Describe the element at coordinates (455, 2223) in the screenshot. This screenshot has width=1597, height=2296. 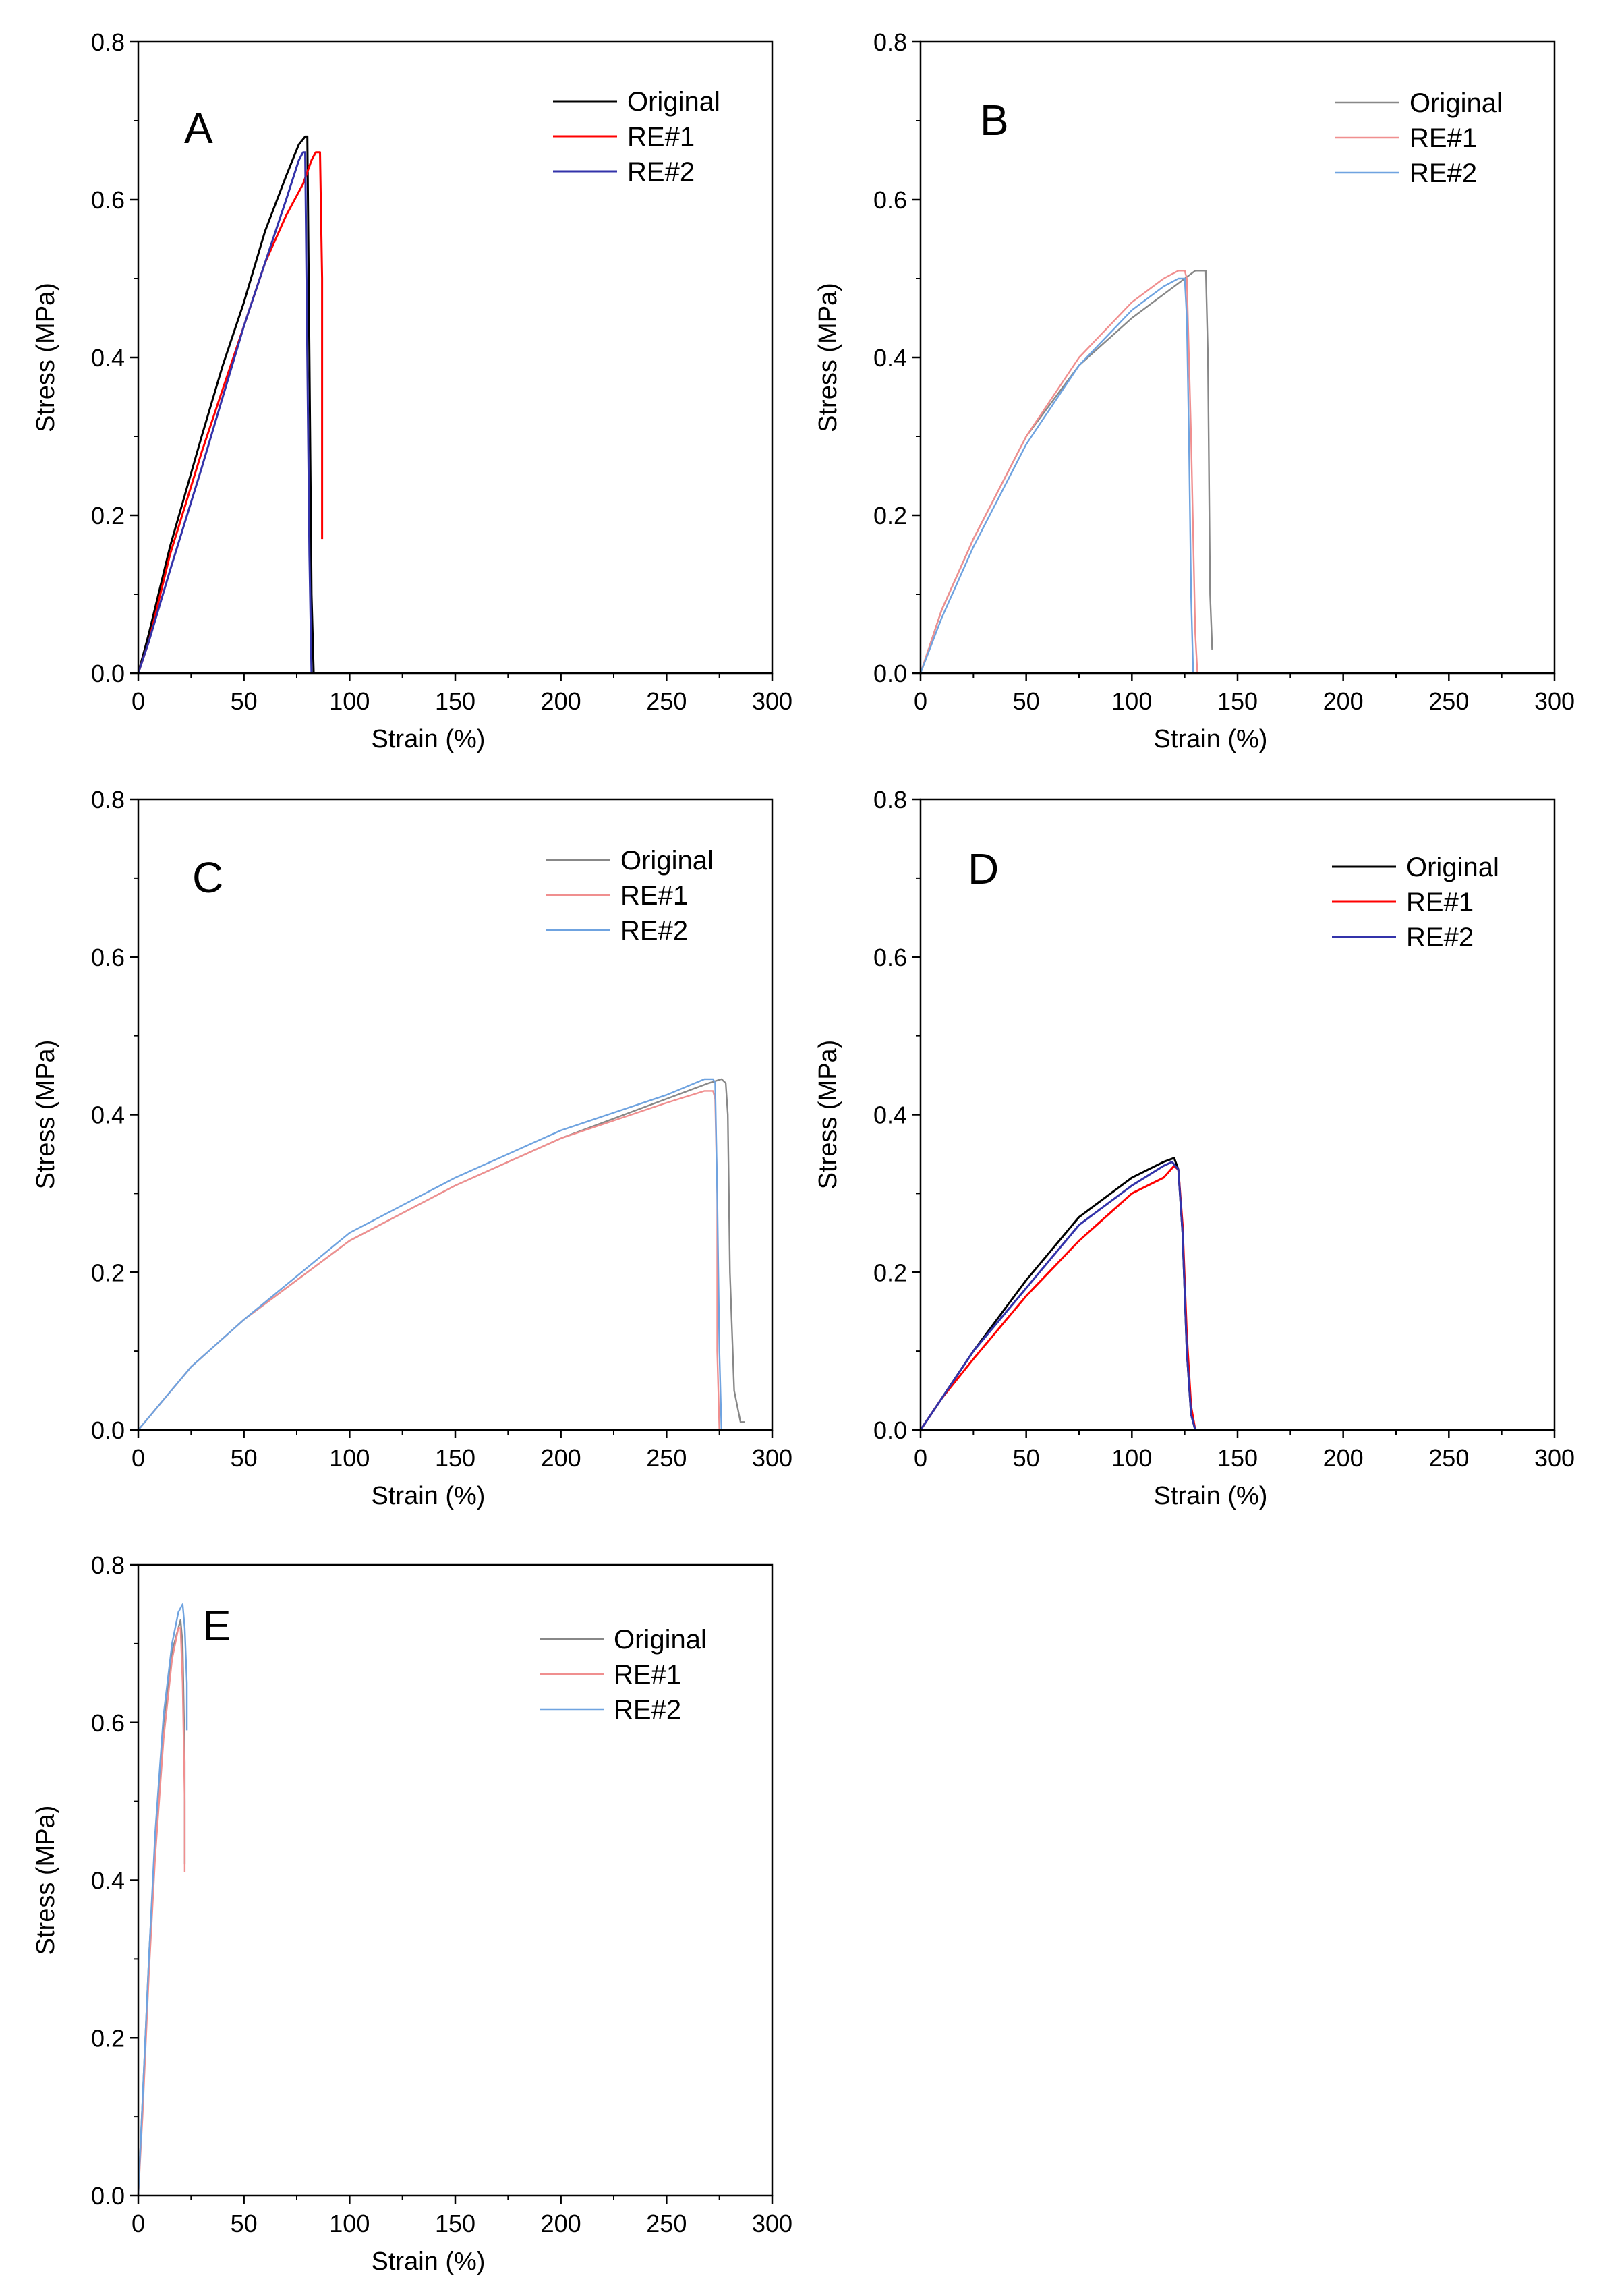
I see `panel-e-x-tick-label: 150` at that location.